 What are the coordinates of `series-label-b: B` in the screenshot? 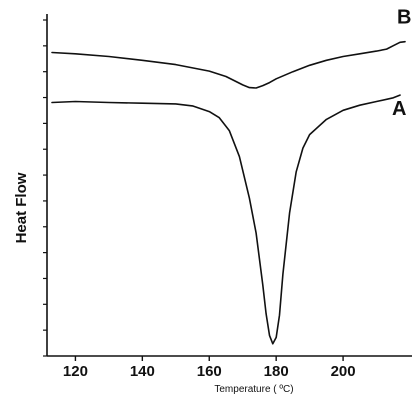 It's located at (404, 18).